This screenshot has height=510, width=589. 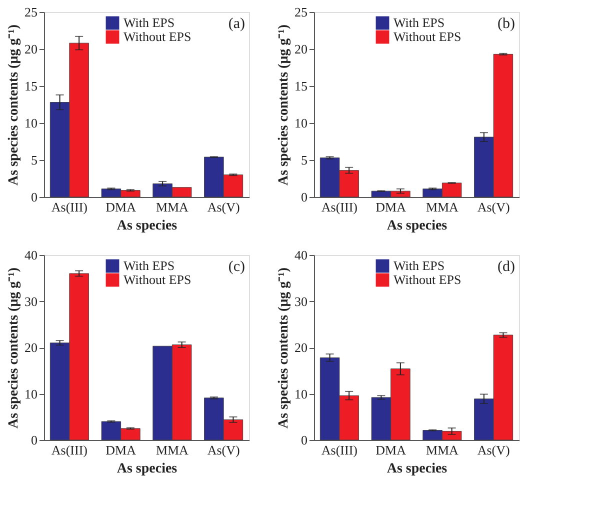 I want to click on annotation: (b), so click(x=506, y=24).